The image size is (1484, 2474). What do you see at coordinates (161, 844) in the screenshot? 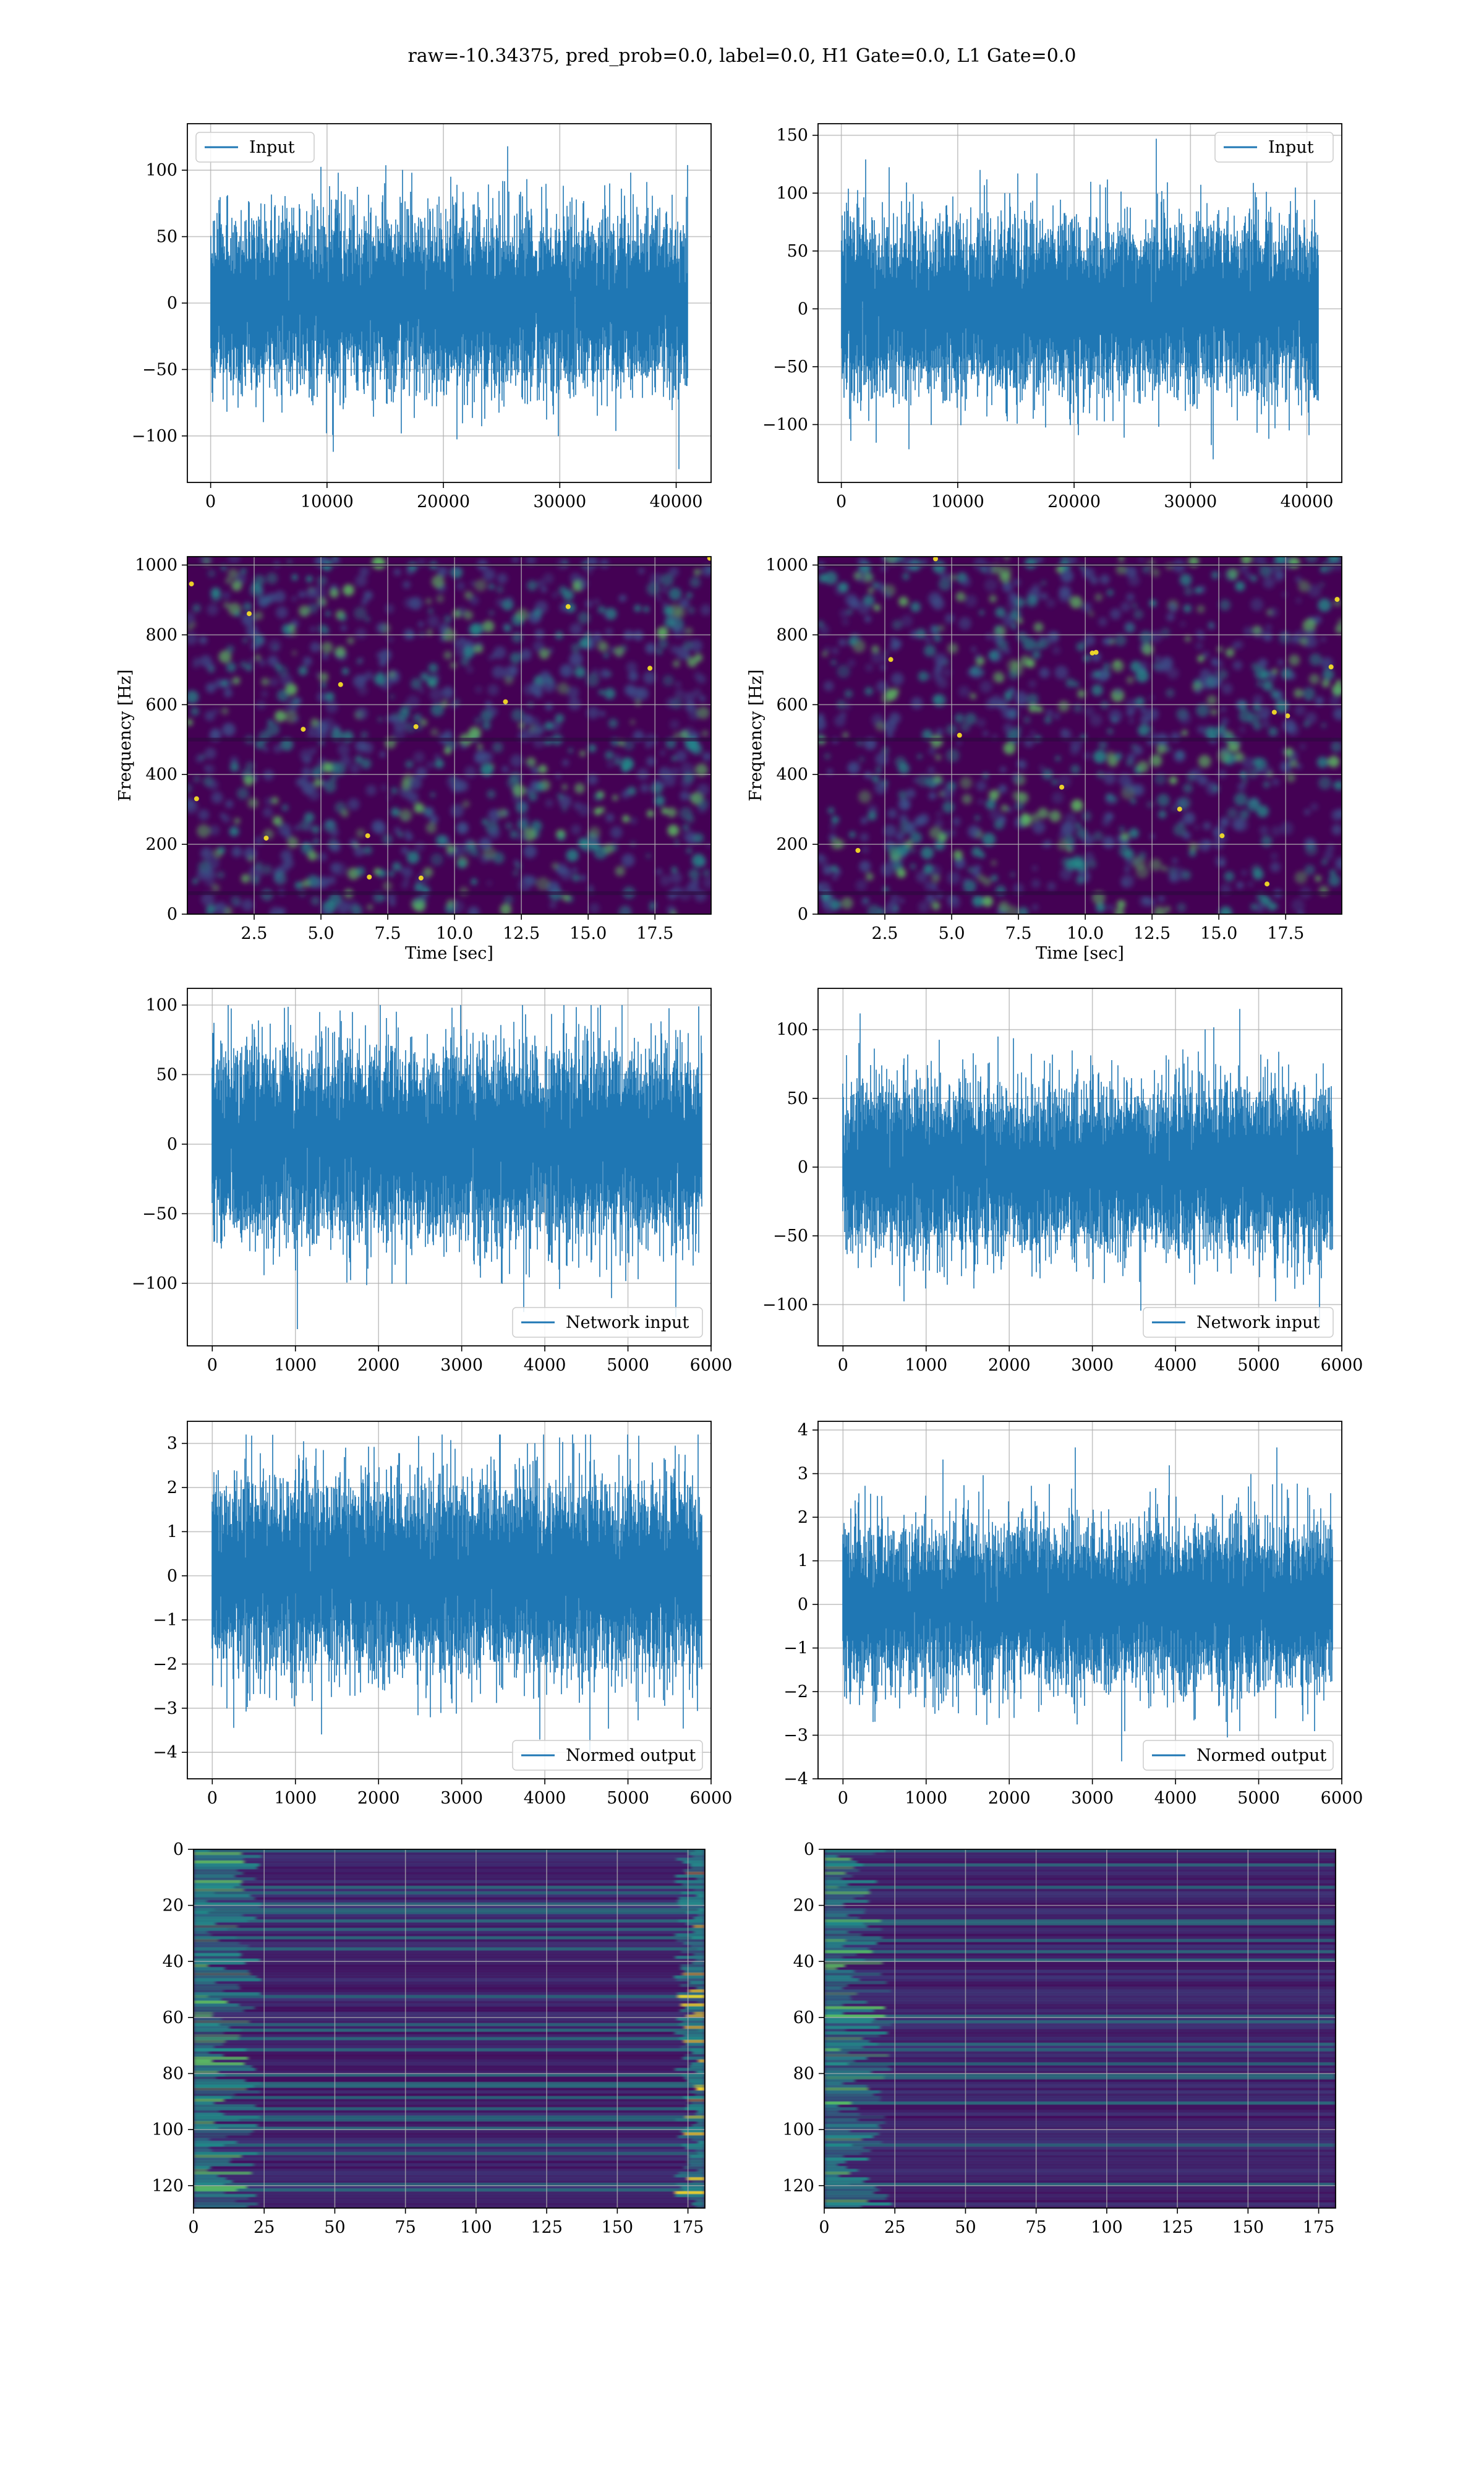
I see `y-tick-label: 200` at bounding box center [161, 844].